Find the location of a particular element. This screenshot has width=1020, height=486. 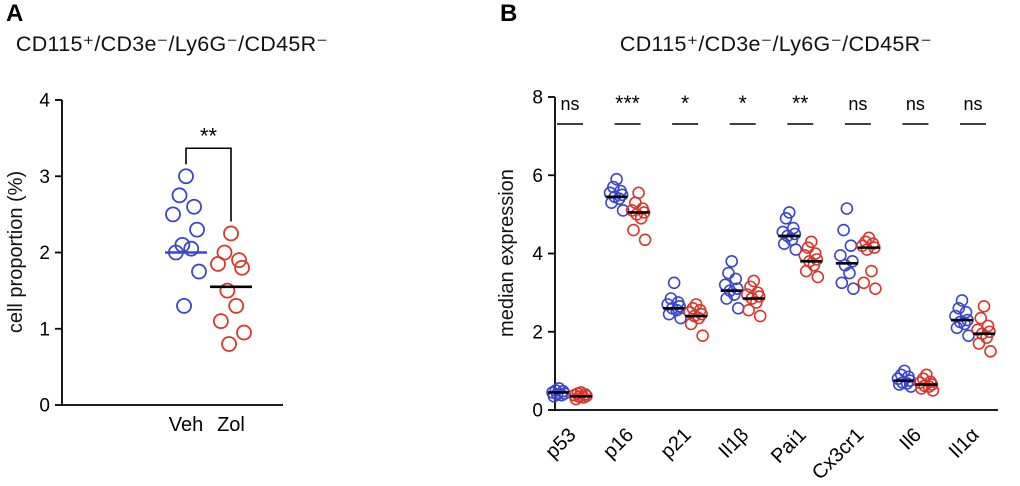

category-label: Zol is located at coordinates (231, 425).